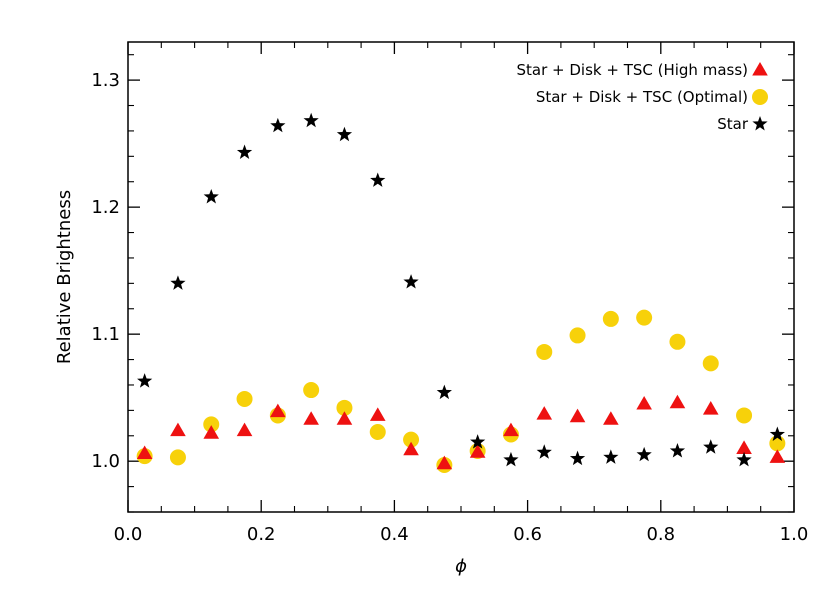  Describe the element at coordinates (760, 97) in the screenshot. I see `legend-circle-marker` at that location.